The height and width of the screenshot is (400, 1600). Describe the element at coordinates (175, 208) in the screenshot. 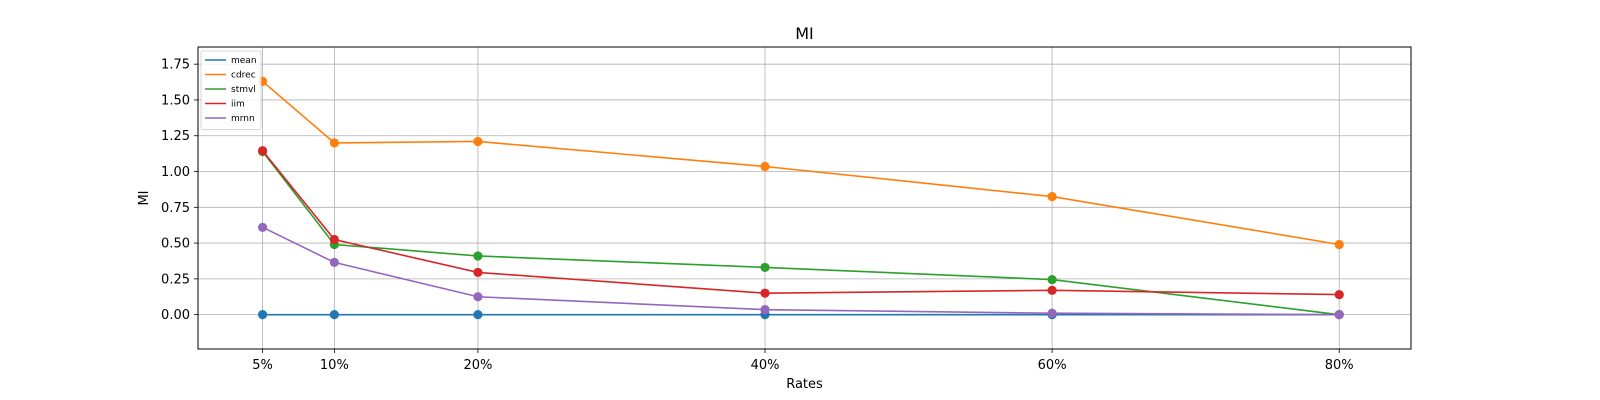

I see `y-tick-label: 0.75` at that location.